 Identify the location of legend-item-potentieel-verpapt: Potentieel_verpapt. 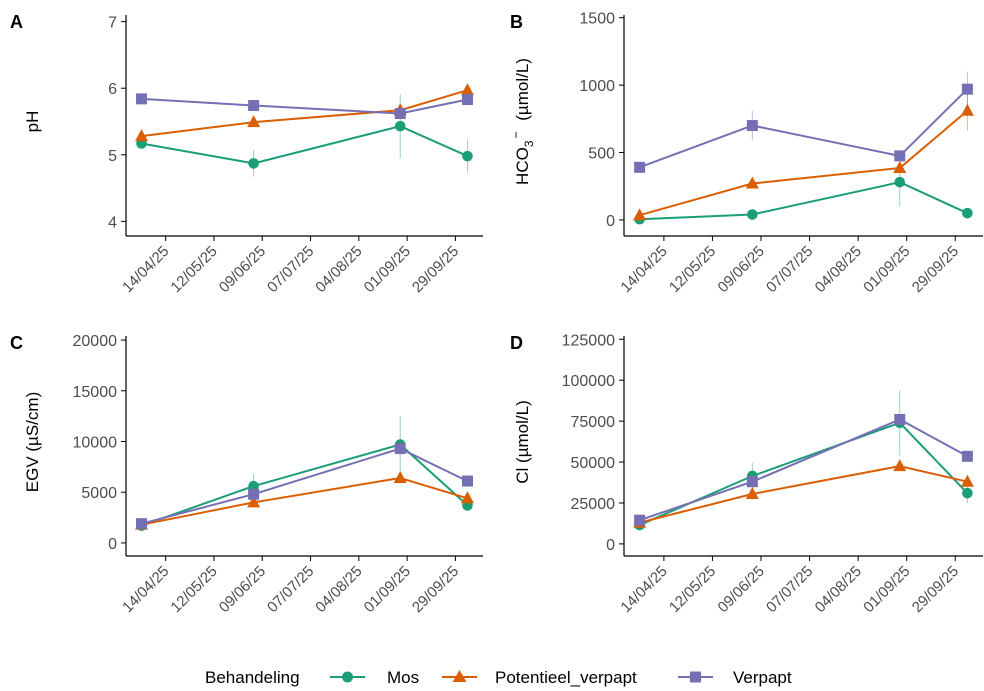
(539, 677).